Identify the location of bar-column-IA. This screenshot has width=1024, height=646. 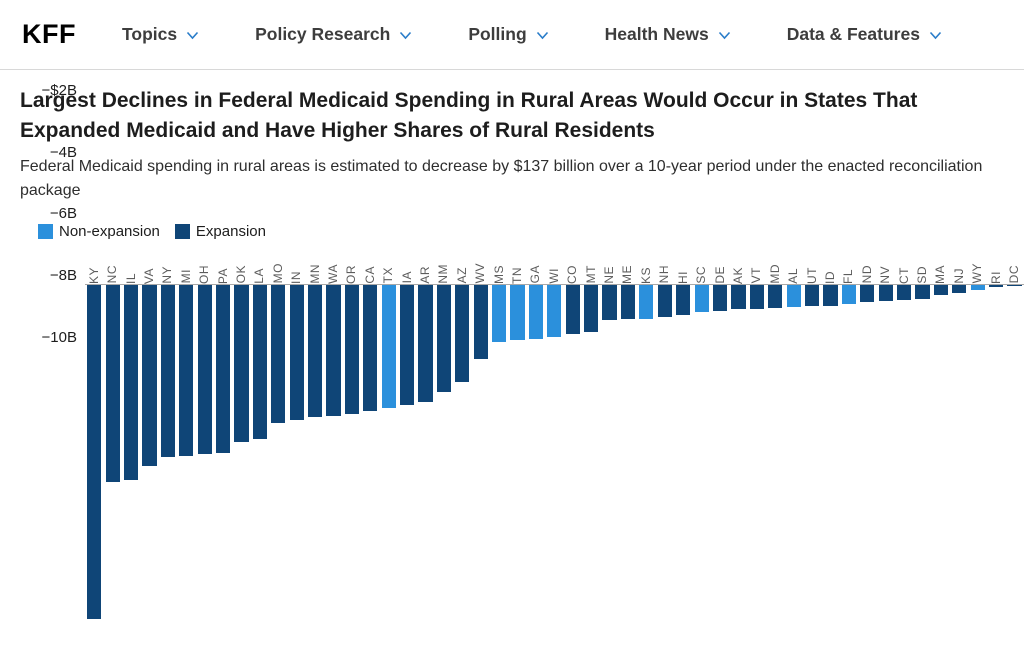
(407, 462).